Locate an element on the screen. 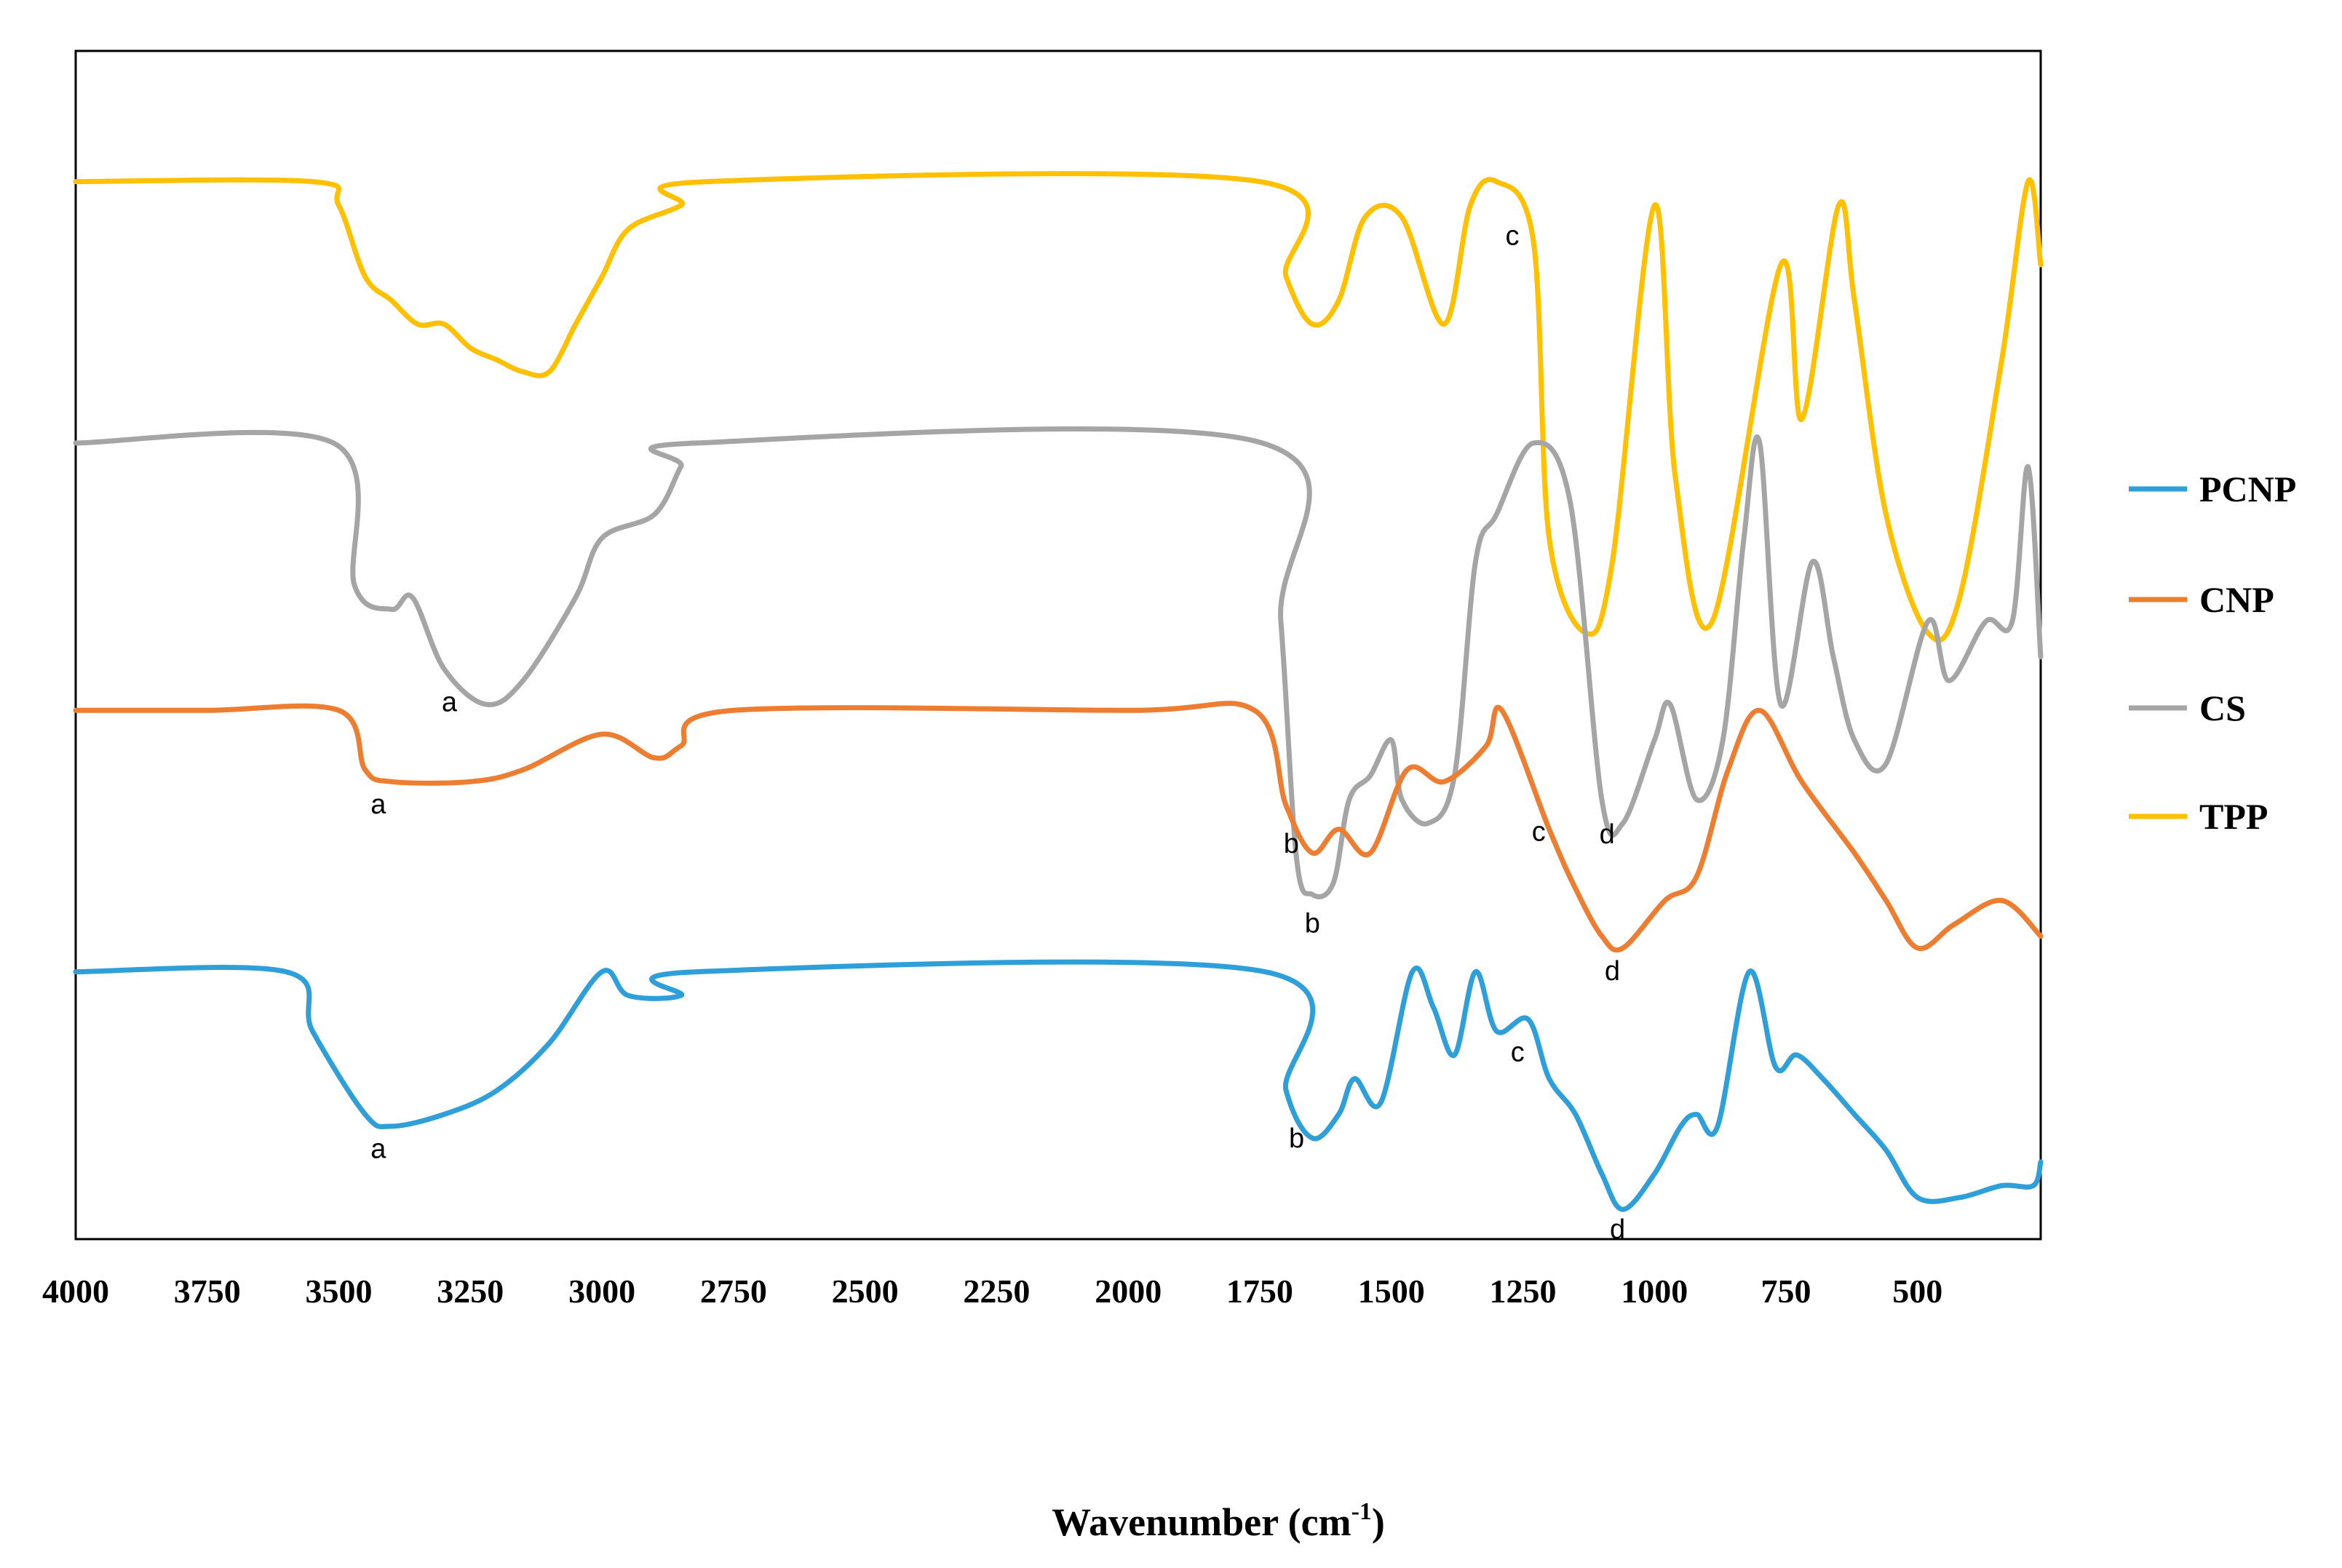 Image resolution: width=2342 pixels, height=1568 pixels. series-line-cnp is located at coordinates (1058, 827).